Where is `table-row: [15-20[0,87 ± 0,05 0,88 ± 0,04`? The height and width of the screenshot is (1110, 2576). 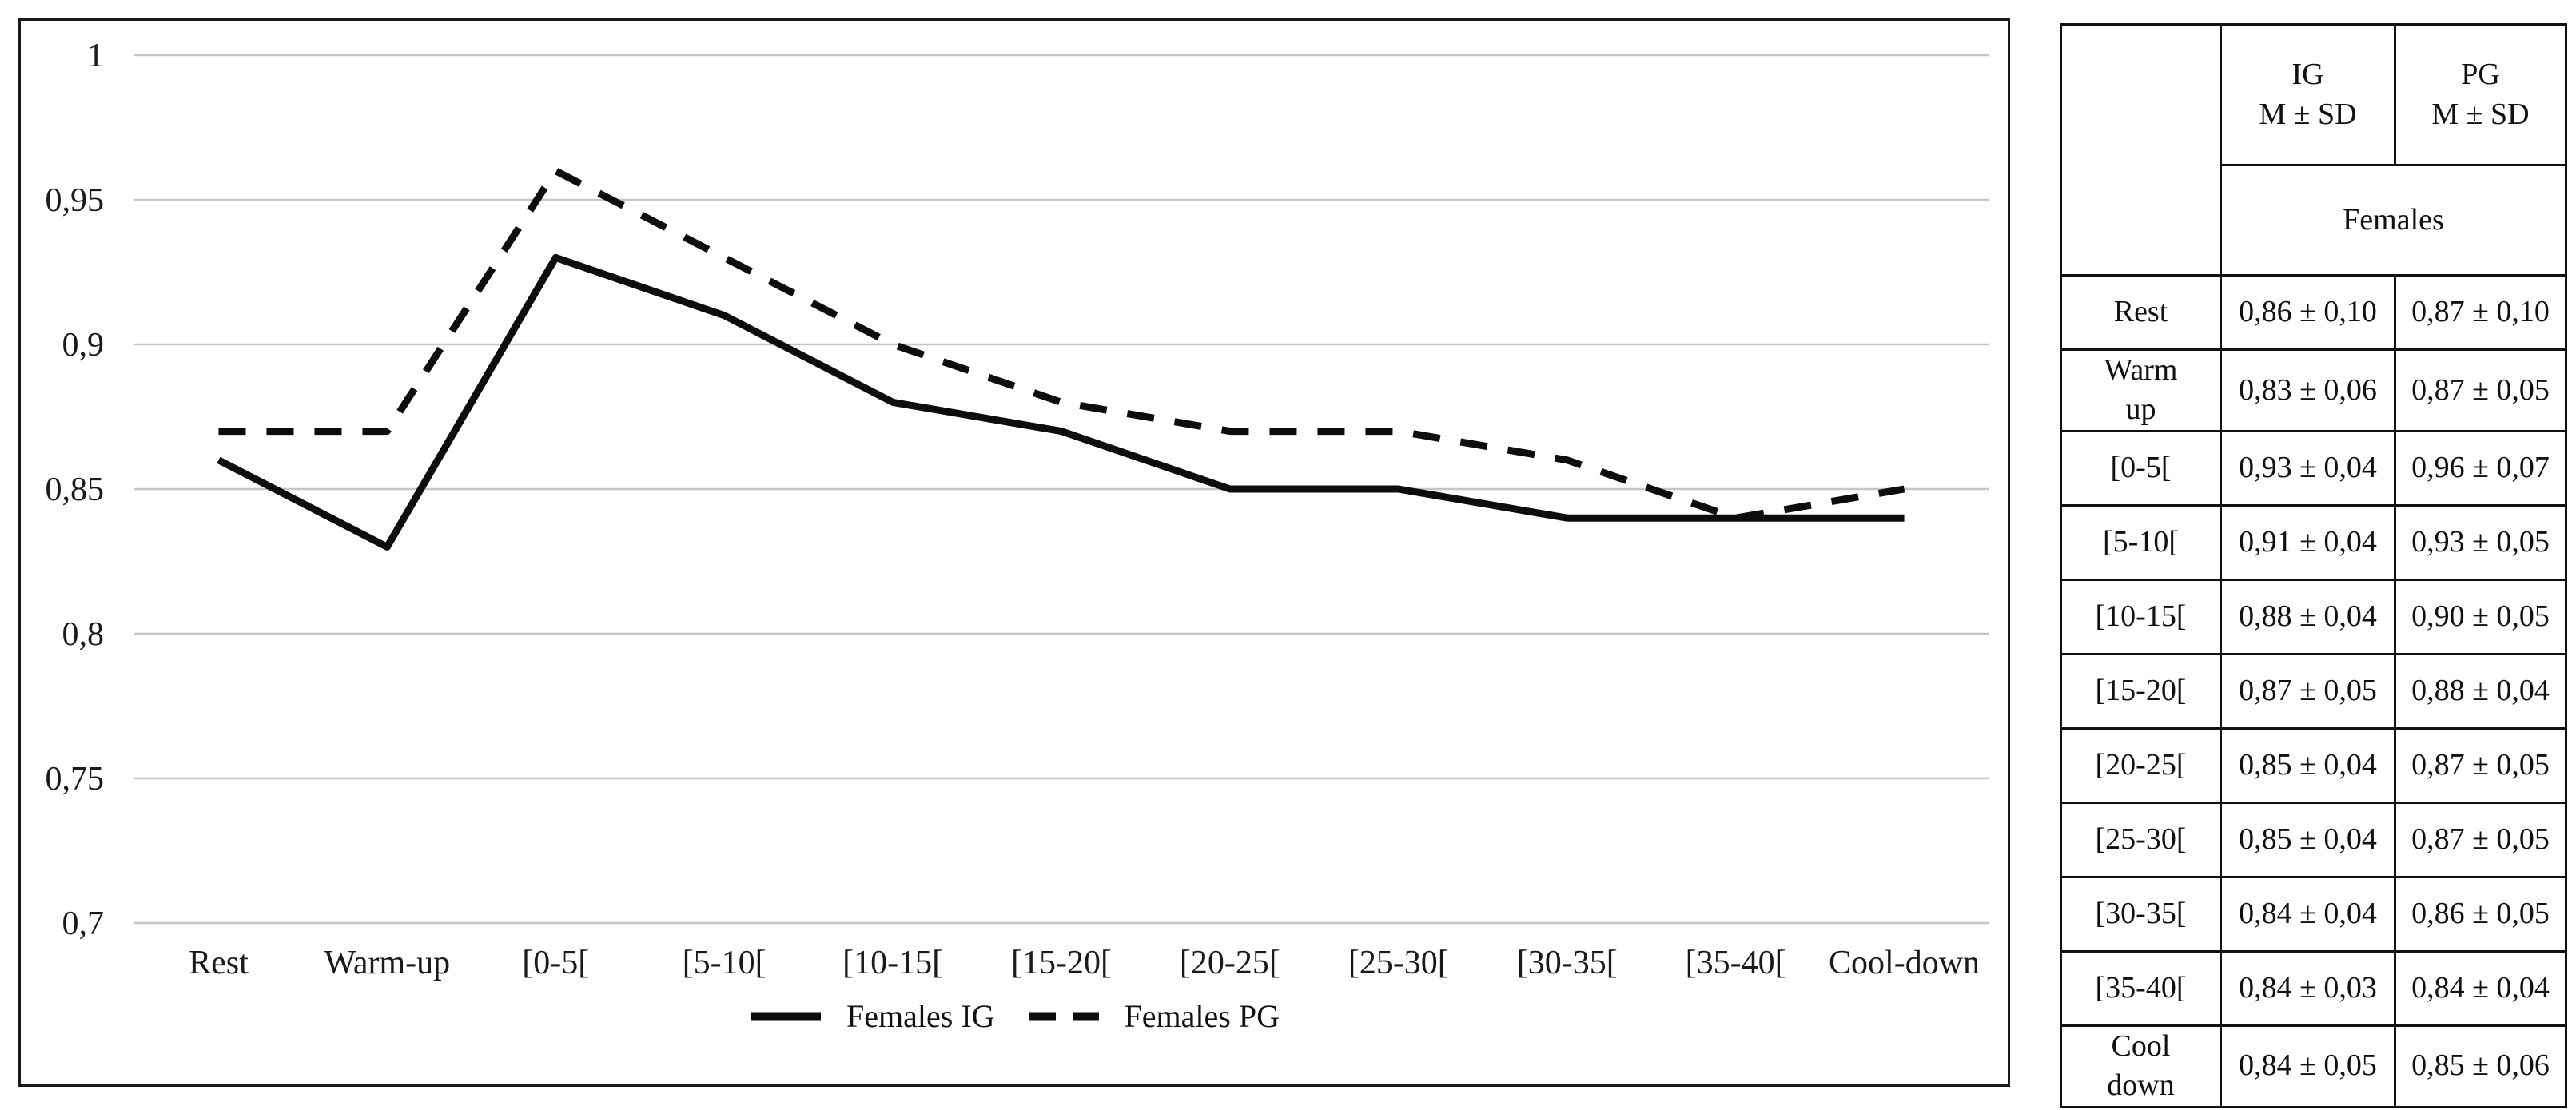
table-row: [15-20[0,87 ± 0,05 0,88 ± 0,04 is located at coordinates (2313, 691).